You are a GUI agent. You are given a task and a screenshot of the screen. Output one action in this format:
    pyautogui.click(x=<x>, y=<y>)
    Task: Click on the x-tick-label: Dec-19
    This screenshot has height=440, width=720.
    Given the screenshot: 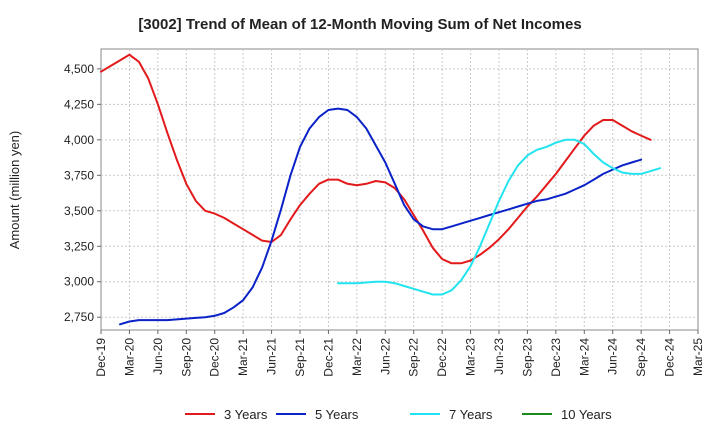 What is the action you would take?
    pyautogui.click(x=101, y=357)
    